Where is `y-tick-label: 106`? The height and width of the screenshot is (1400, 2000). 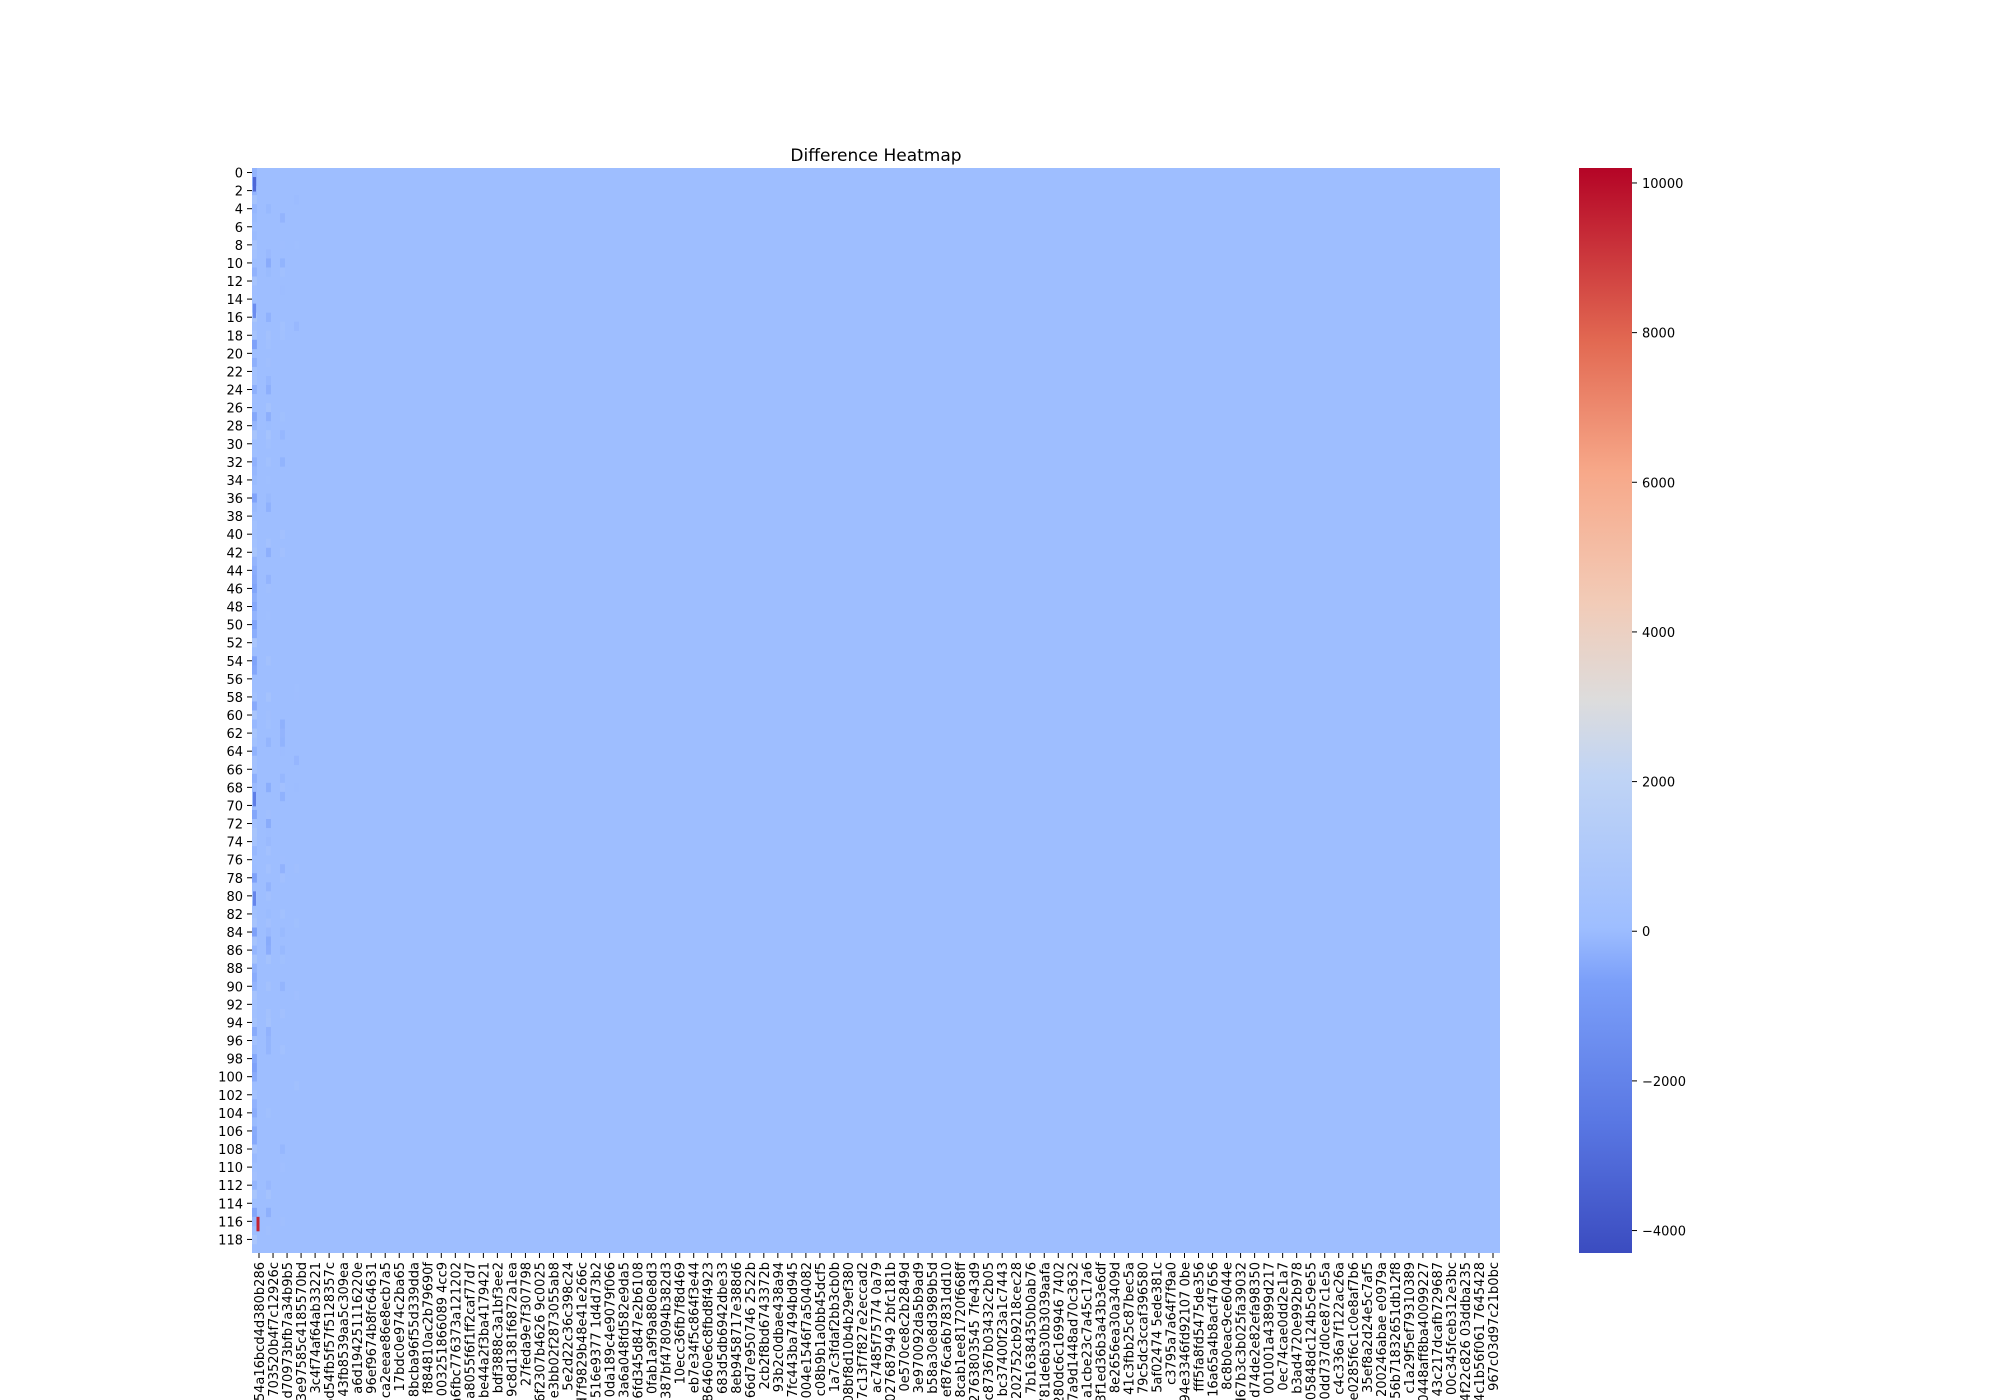
y-tick-label: 106 is located at coordinates (230, 1132).